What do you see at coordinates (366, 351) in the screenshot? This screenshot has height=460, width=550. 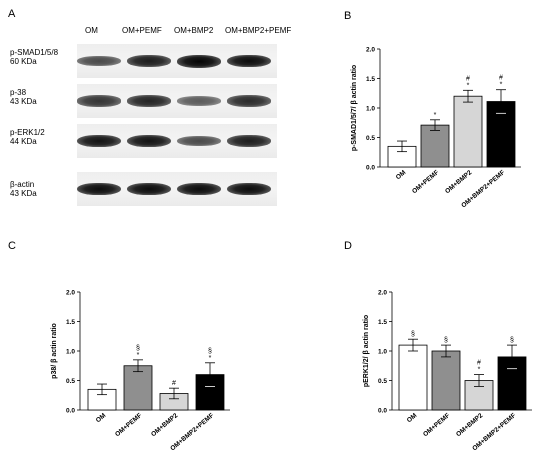 I see `y-axis-label: pERK1/2/ β actin ratio` at bounding box center [366, 351].